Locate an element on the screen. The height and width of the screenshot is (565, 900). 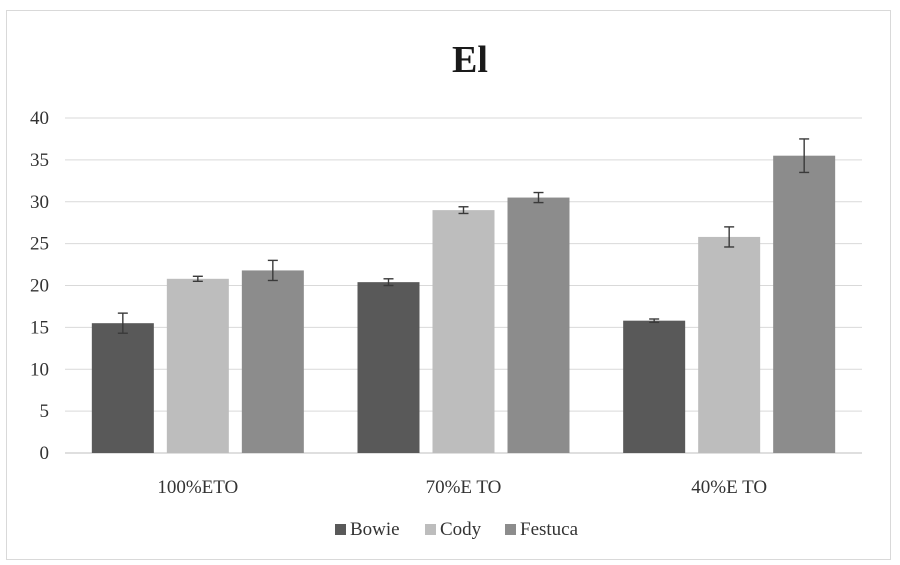
y-tick-label: 35 is located at coordinates (39, 160).